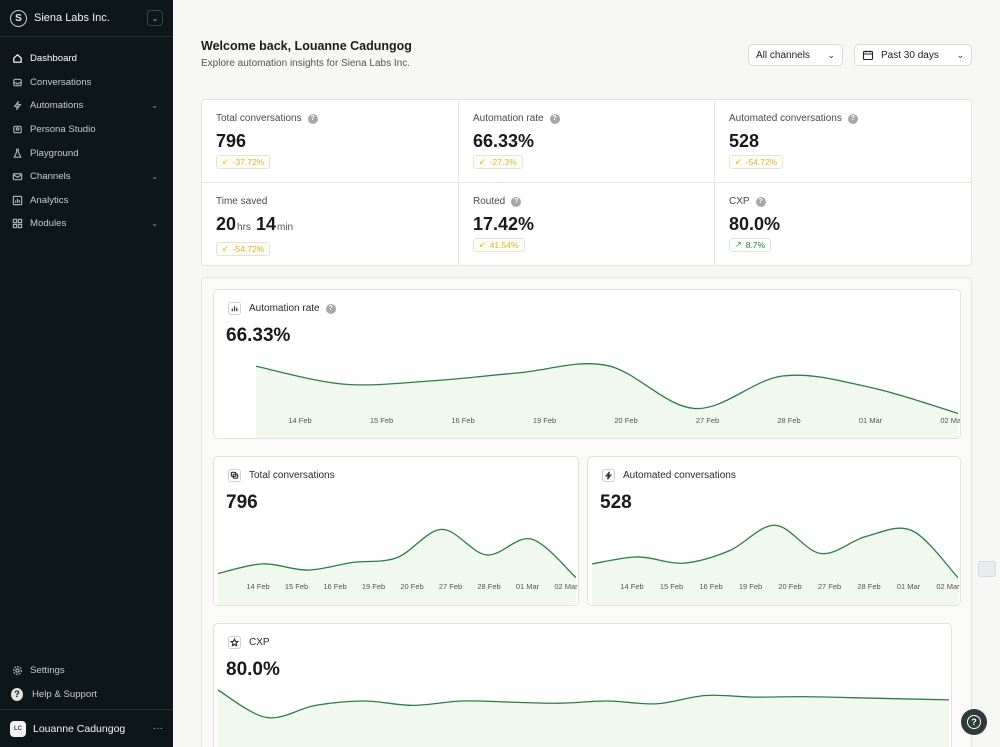 This screenshot has width=1000, height=747. I want to click on change-value: -37.72%, so click(248, 161).